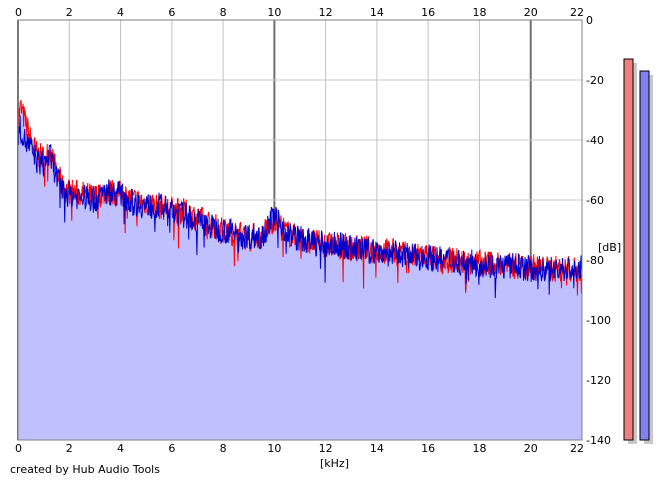 The image size is (664, 481). I want to click on y-tick-label: -80, so click(595, 260).